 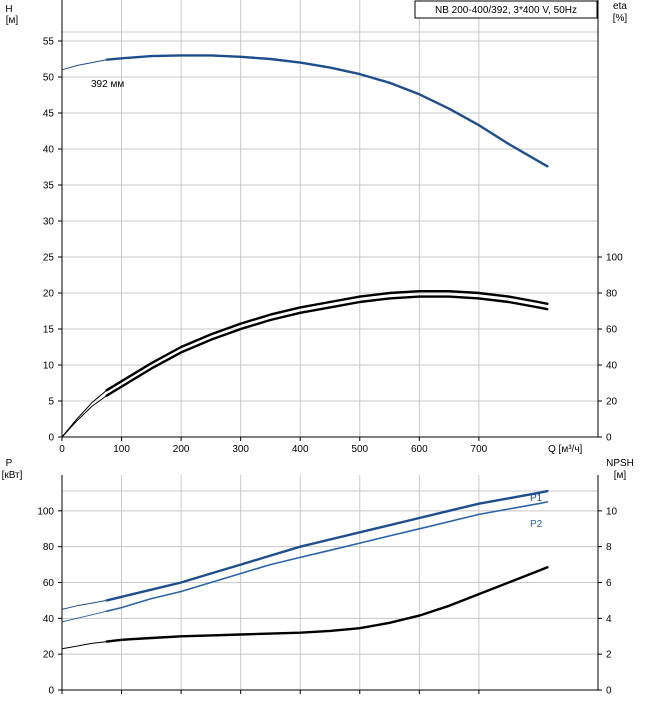 I want to click on x-axis-title: Q [м³/ч], so click(x=565, y=449).